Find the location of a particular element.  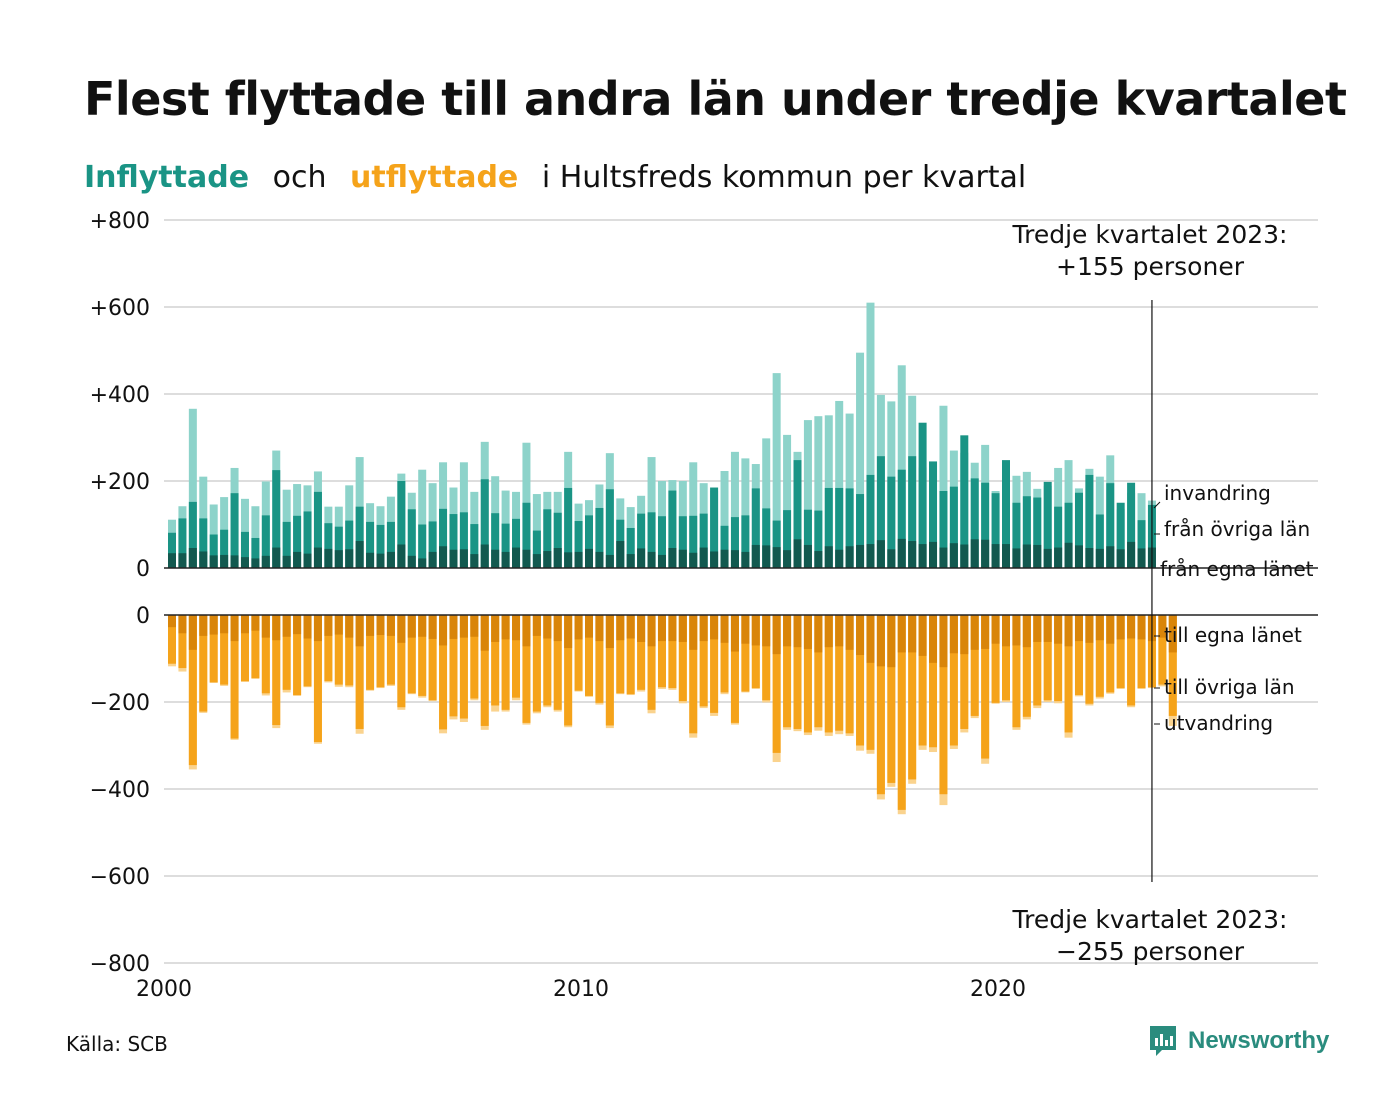

label-fran-egna-lanet: från egna länet is located at coordinates (1237, 569).